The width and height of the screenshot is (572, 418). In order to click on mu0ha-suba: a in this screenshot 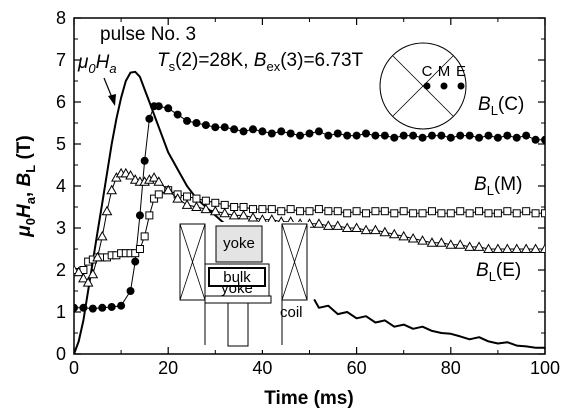, I will do `click(112, 68)`.